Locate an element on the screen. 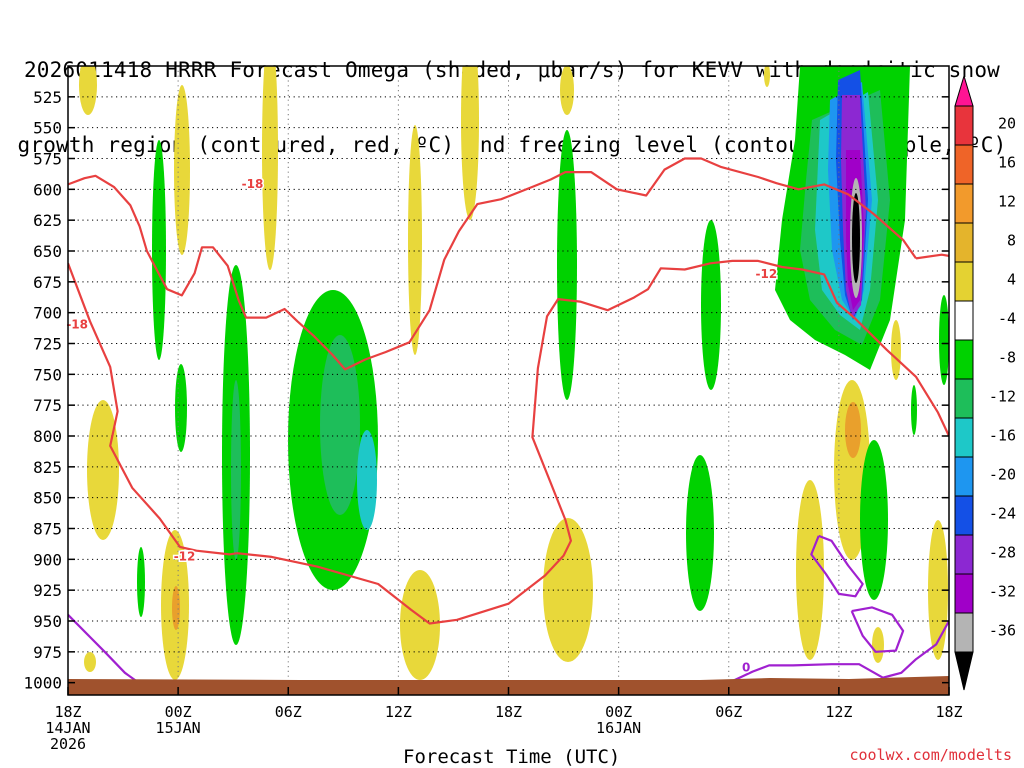 This screenshot has height=768, width=1024. source-credit: coolwx.com/modelts is located at coordinates (930, 755).